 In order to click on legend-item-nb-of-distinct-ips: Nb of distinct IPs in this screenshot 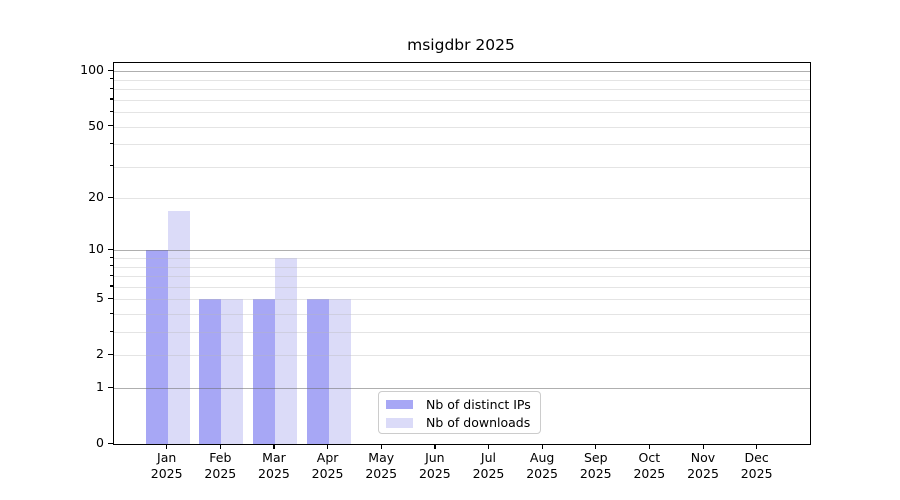, I will do `click(459, 404)`.